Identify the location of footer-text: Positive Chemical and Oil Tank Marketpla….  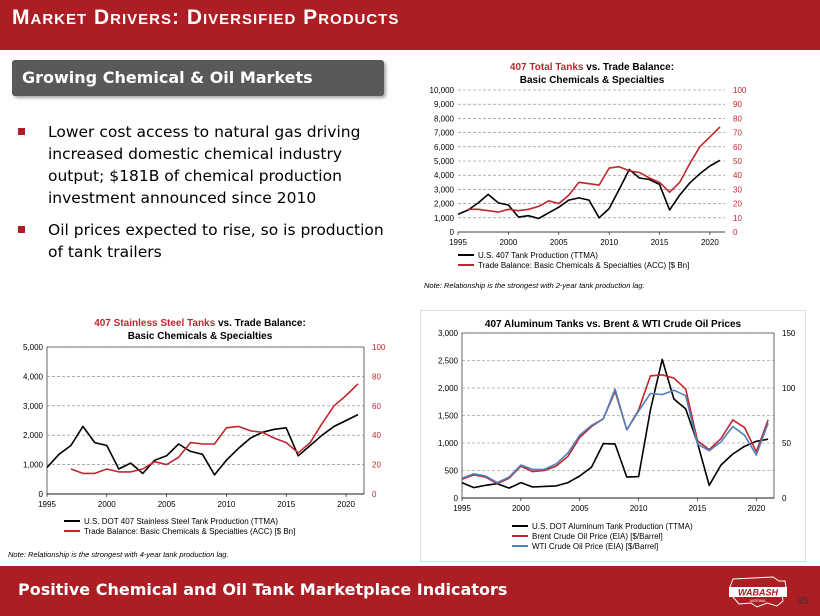
(263, 589).